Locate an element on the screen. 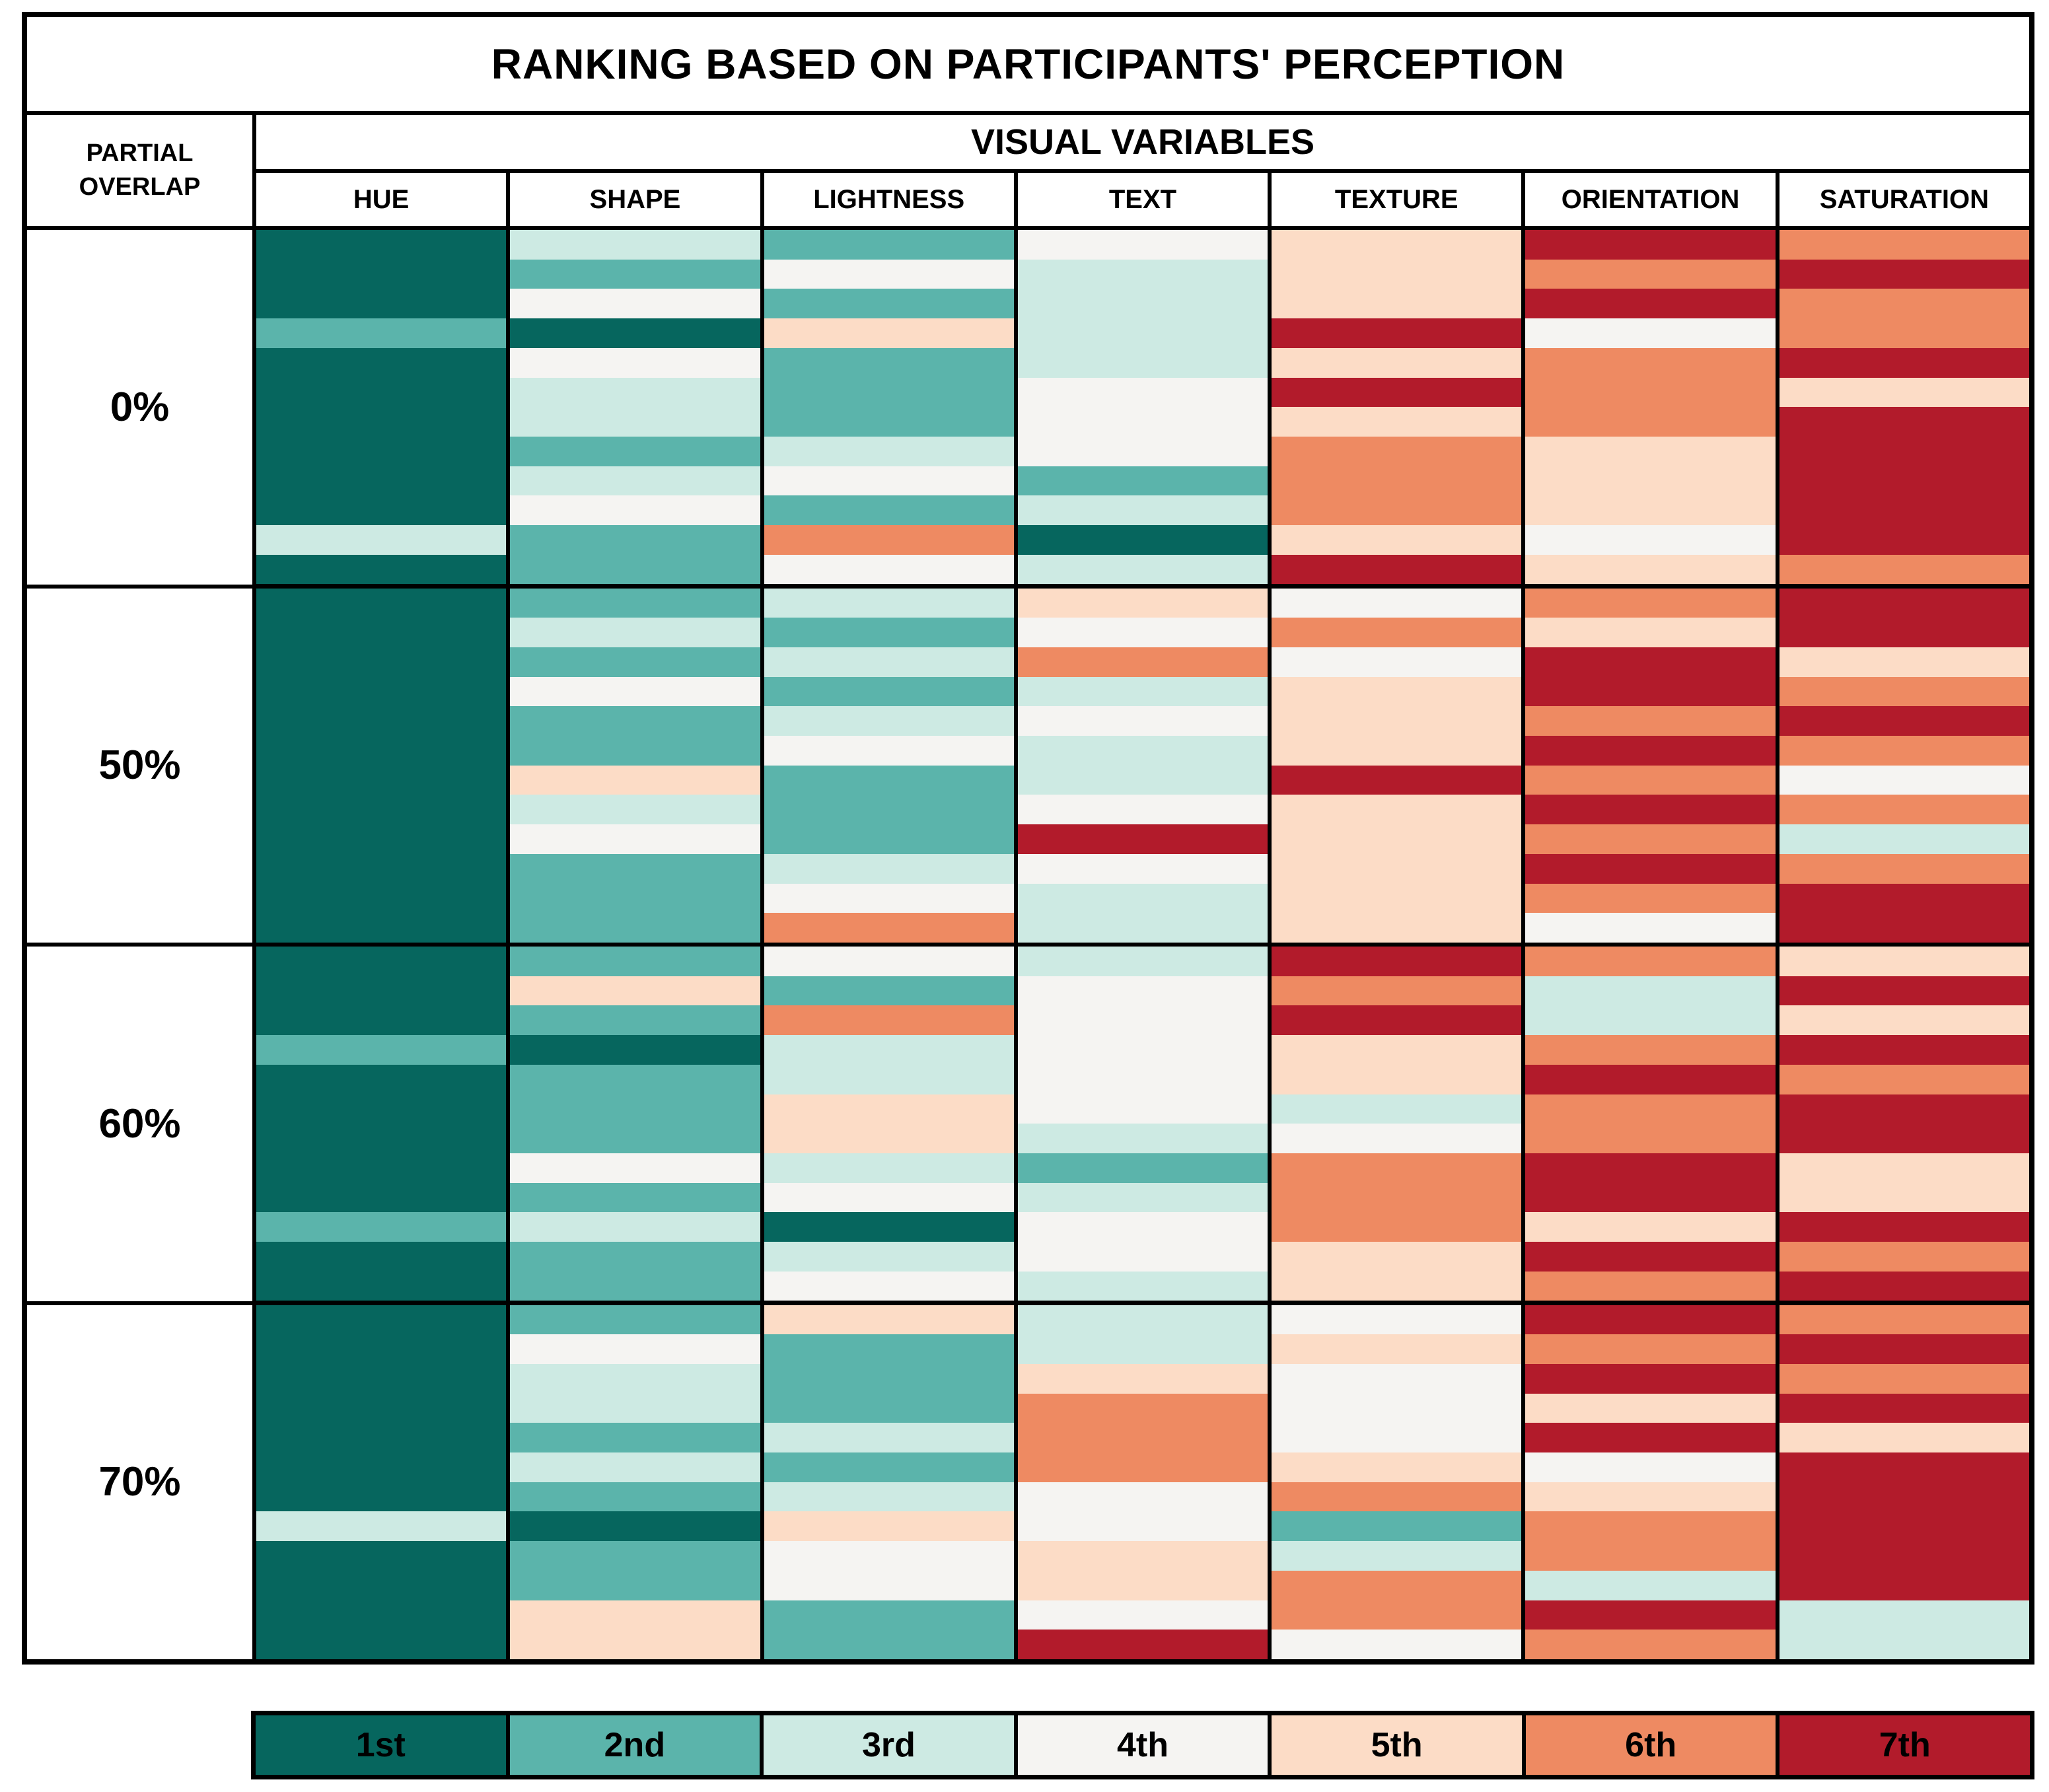 The height and width of the screenshot is (1792, 2049). legend-cell-4th: 4th is located at coordinates (1142, 1745).